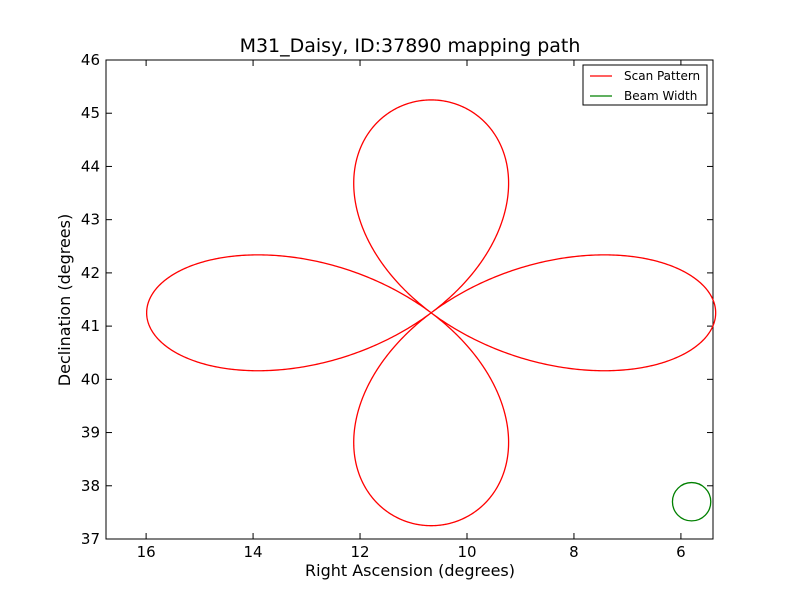 The height and width of the screenshot is (600, 800). I want to click on chart-title: M31_Daisy, ID:37890 mapping path, so click(410, 46).